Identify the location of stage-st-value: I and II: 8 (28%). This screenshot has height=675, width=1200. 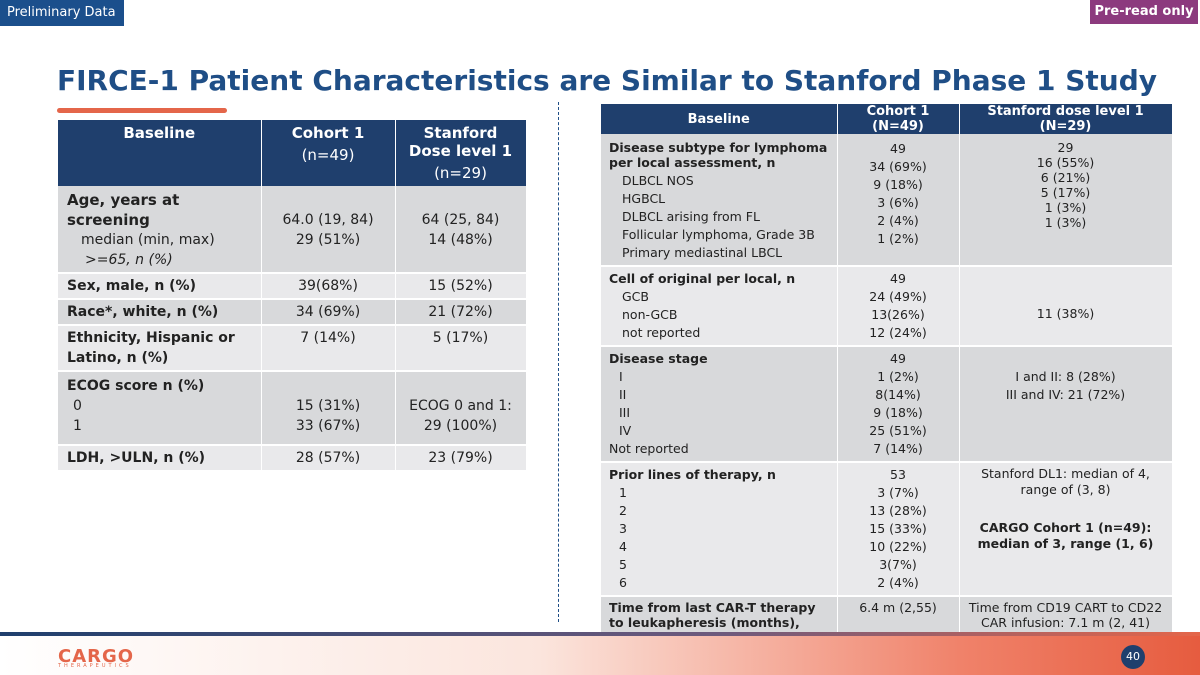
(1065, 376).